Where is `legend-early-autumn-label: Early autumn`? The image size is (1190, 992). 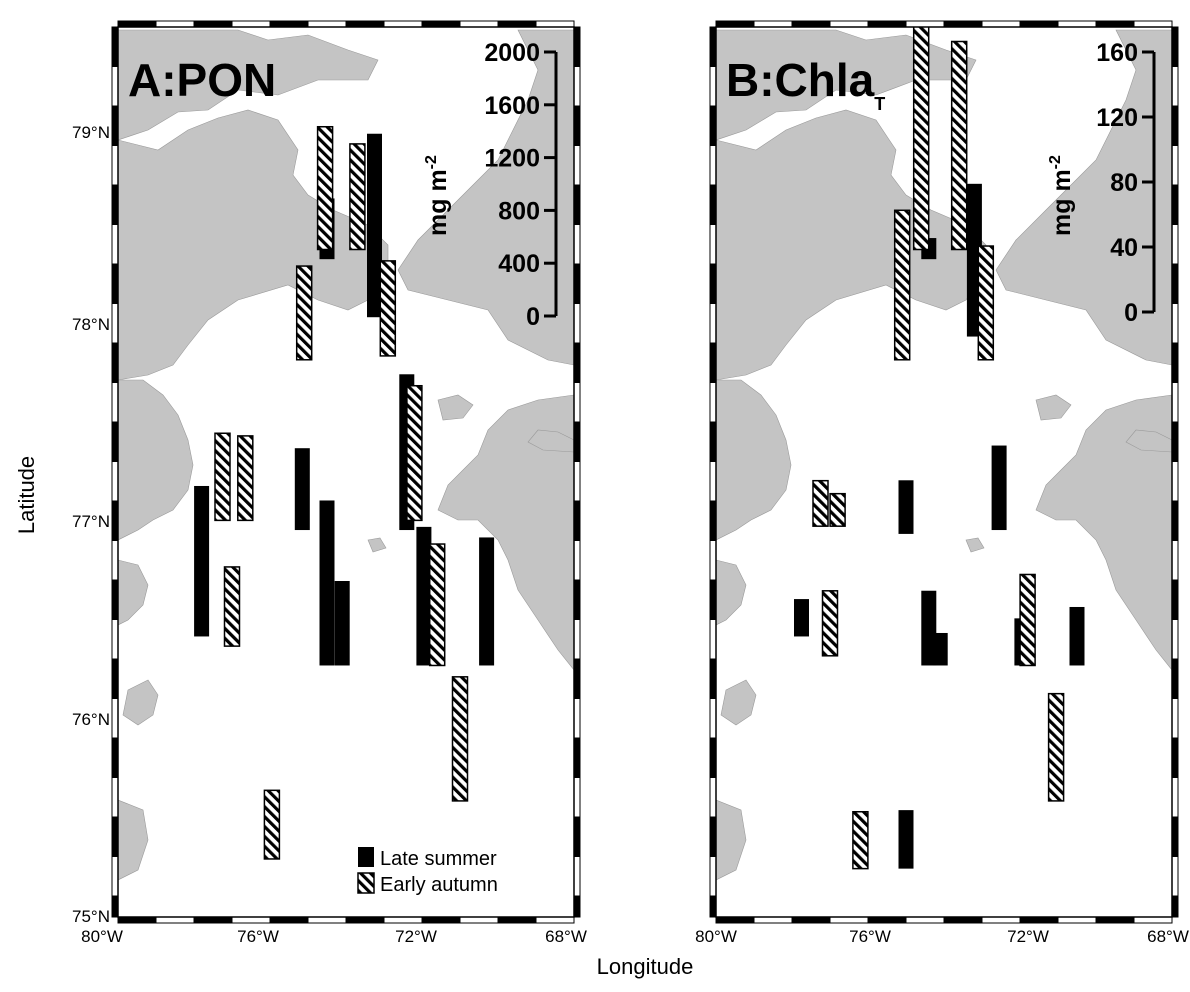 legend-early-autumn-label: Early autumn is located at coordinates (439, 885).